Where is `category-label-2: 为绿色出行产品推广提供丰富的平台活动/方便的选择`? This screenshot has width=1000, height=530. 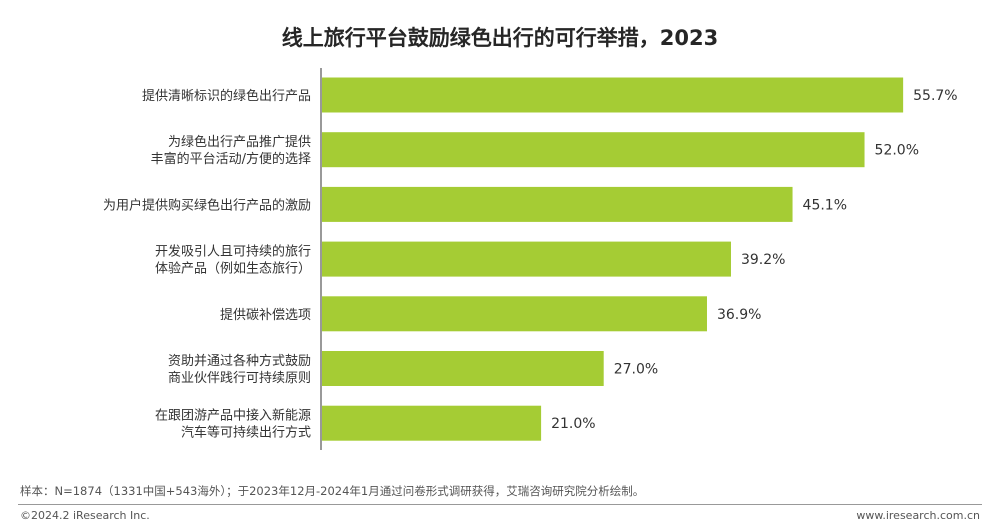 category-label-2: 为绿色出行产品推广提供丰富的平台活动/方便的选择 is located at coordinates (231, 150).